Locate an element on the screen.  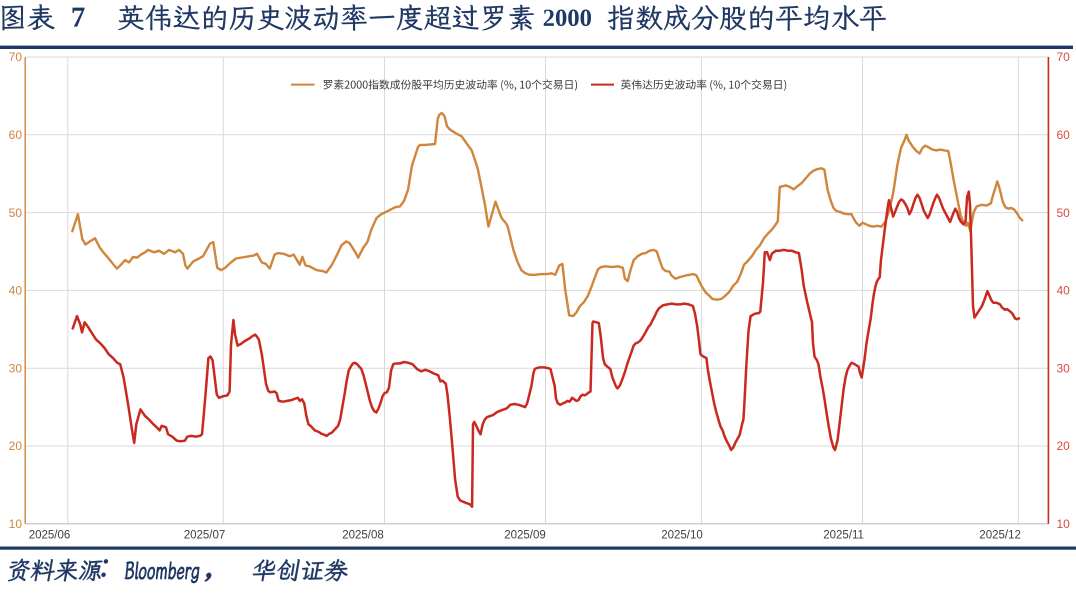
svg-text: 2025/09 is located at coordinates (525, 536).